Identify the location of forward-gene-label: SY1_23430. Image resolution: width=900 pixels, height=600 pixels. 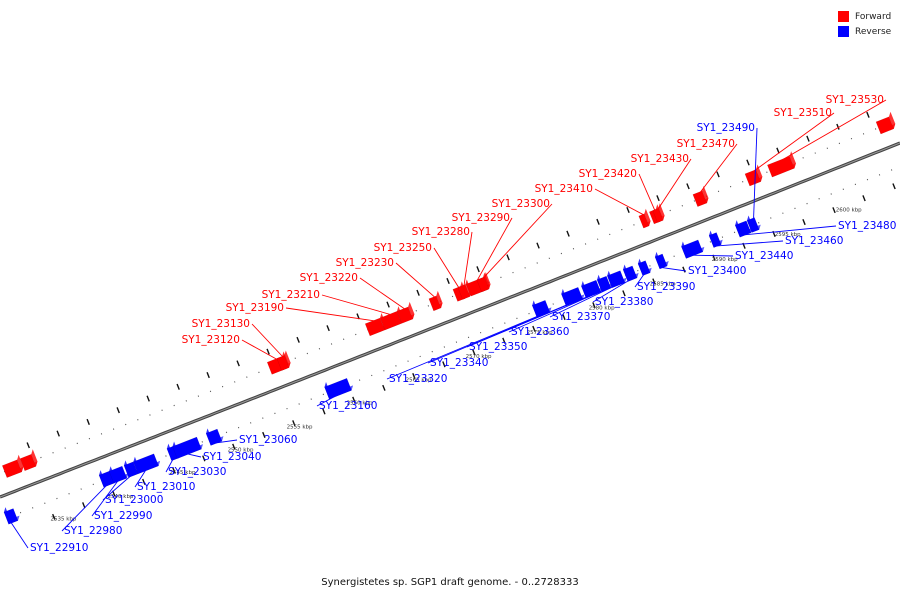
(660, 159).